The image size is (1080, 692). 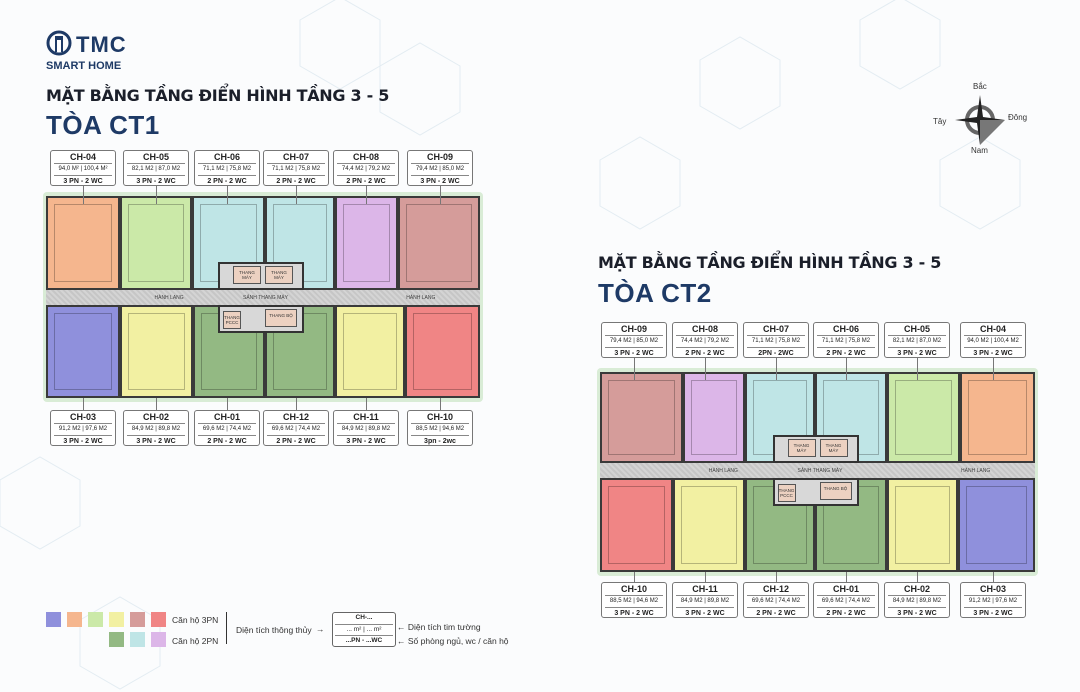 What do you see at coordinates (980, 86) in the screenshot?
I see `compass-north: Bắc` at bounding box center [980, 86].